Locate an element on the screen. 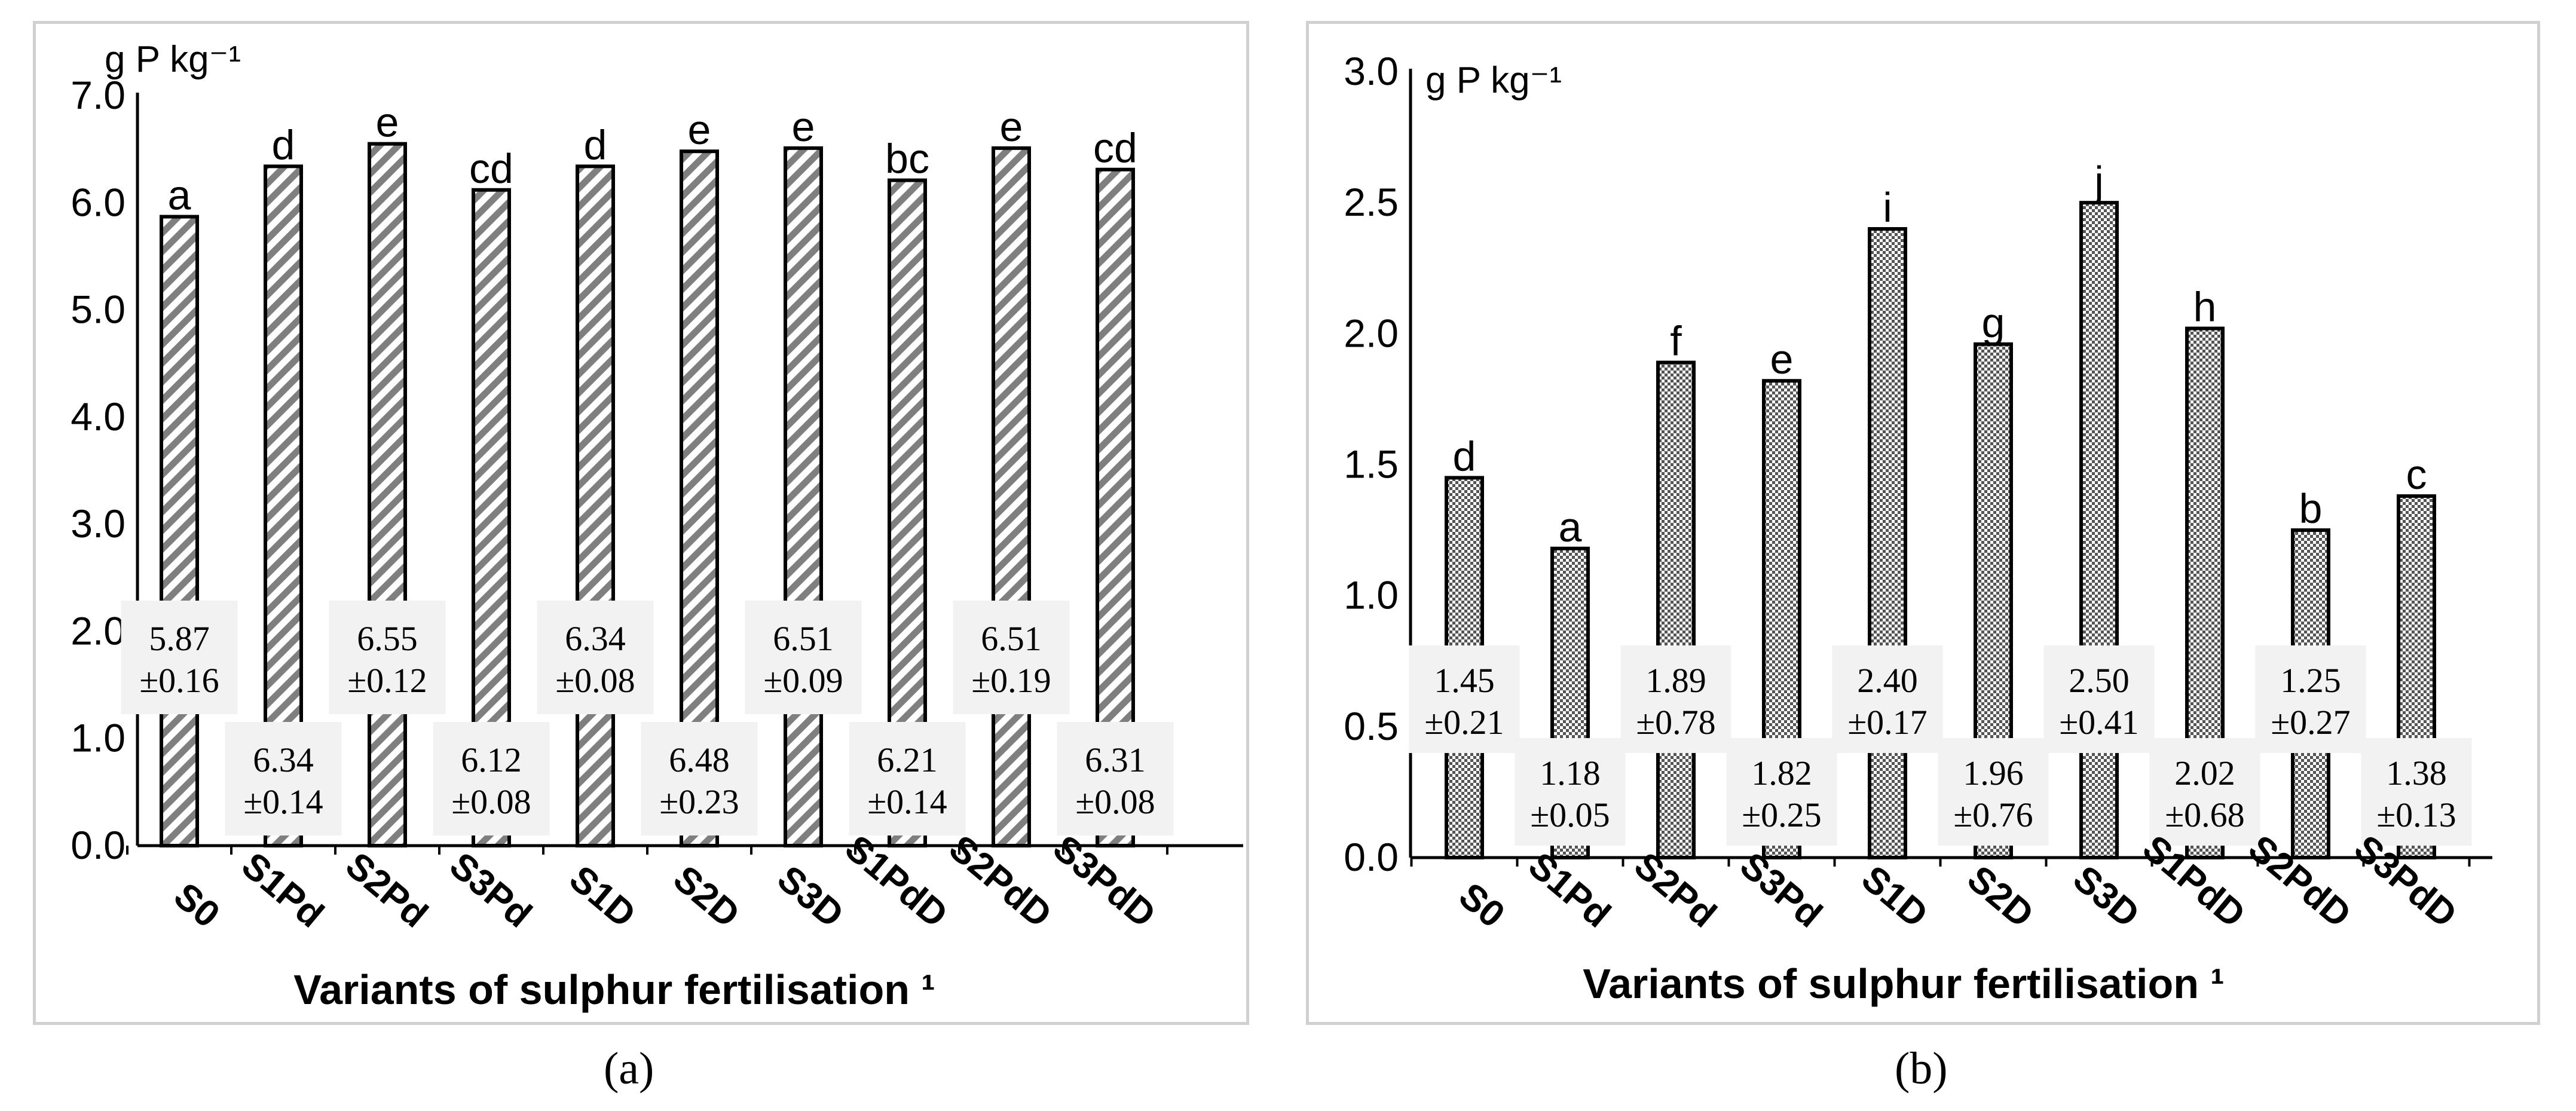 The width and height of the screenshot is (2576, 1111). mean-value-label: 1.82 is located at coordinates (1781, 773).